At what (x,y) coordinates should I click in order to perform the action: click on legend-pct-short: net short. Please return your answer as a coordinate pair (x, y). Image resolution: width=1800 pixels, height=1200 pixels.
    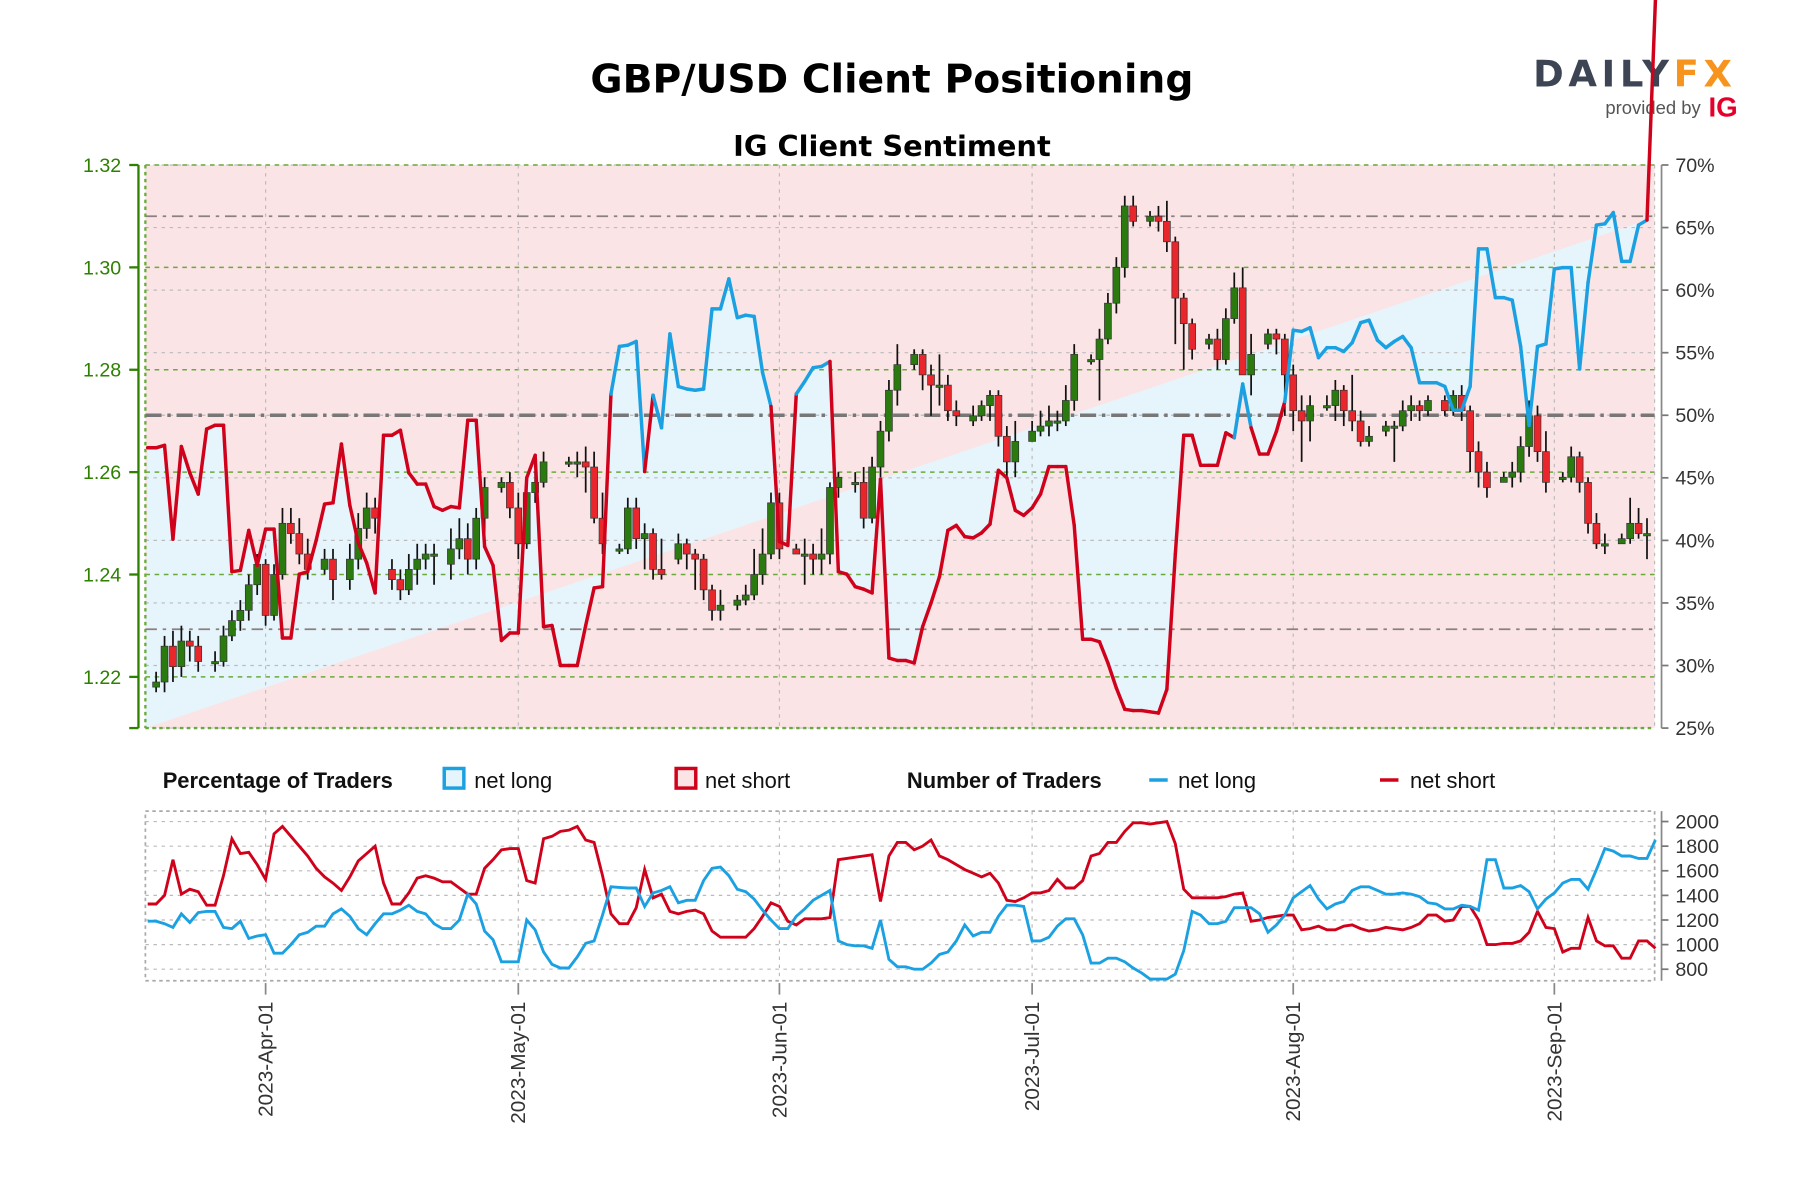
    Looking at the image, I should click on (747, 780).